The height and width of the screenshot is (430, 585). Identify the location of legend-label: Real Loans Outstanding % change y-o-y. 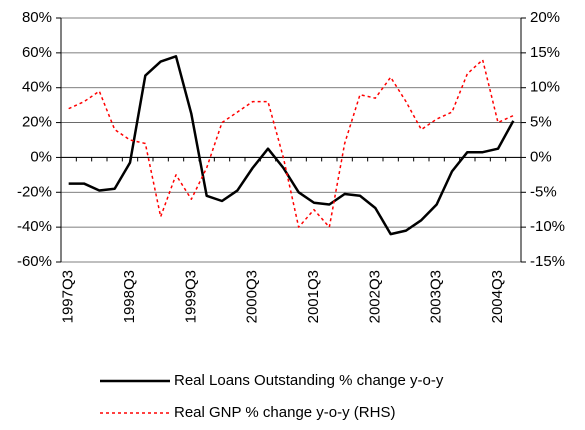
(309, 380).